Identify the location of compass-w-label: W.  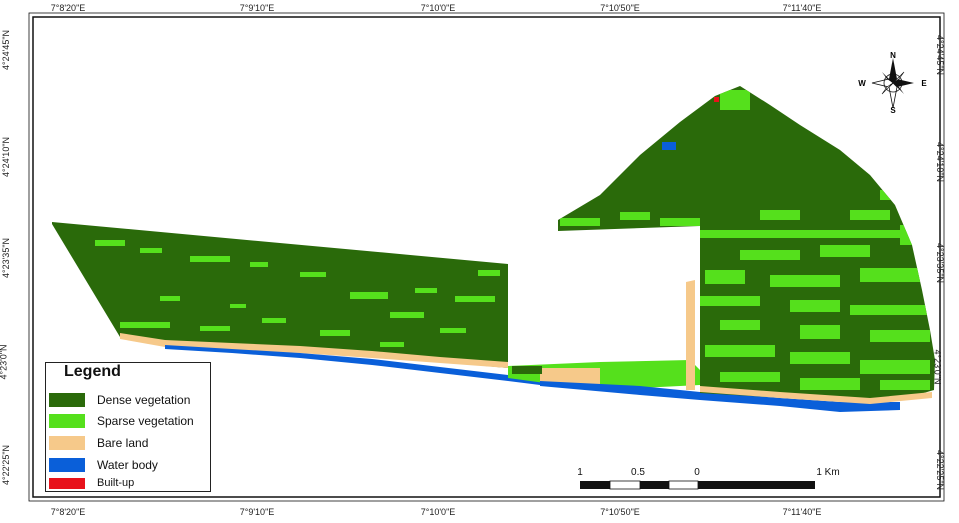
(862, 83).